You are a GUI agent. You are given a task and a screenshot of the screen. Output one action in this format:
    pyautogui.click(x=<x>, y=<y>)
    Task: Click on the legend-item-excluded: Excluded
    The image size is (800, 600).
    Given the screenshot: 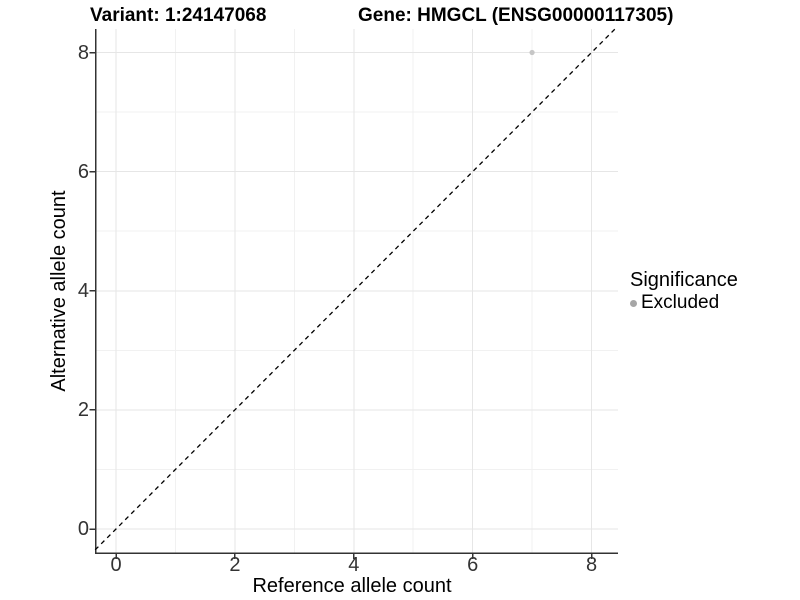 What is the action you would take?
    pyautogui.click(x=714, y=303)
    